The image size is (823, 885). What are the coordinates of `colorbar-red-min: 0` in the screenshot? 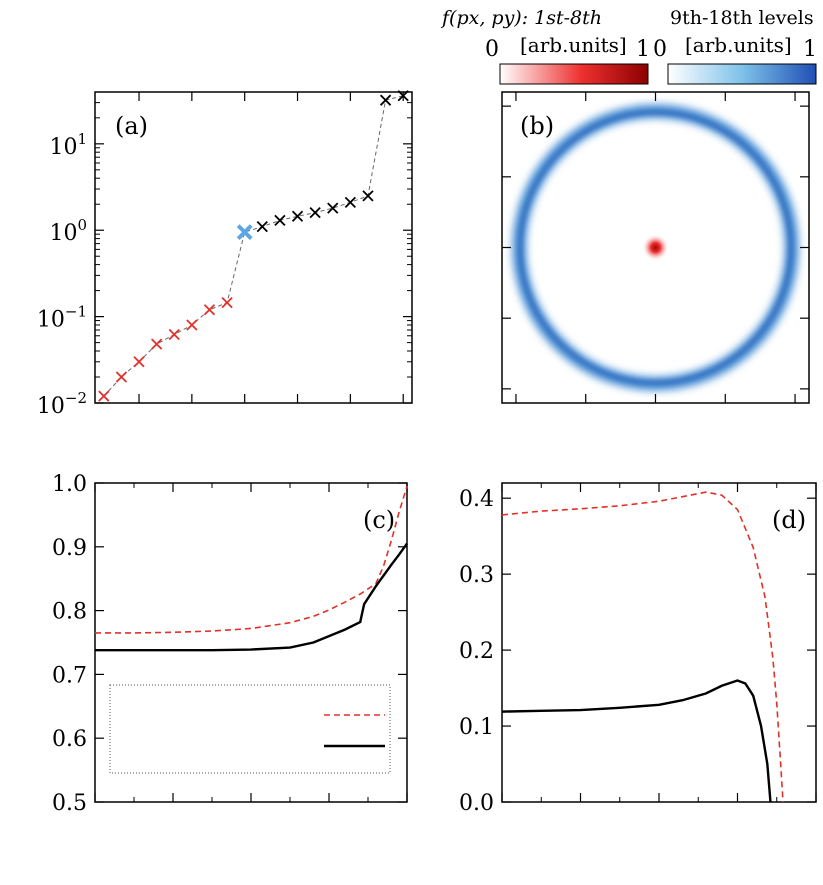 It's located at (492, 49).